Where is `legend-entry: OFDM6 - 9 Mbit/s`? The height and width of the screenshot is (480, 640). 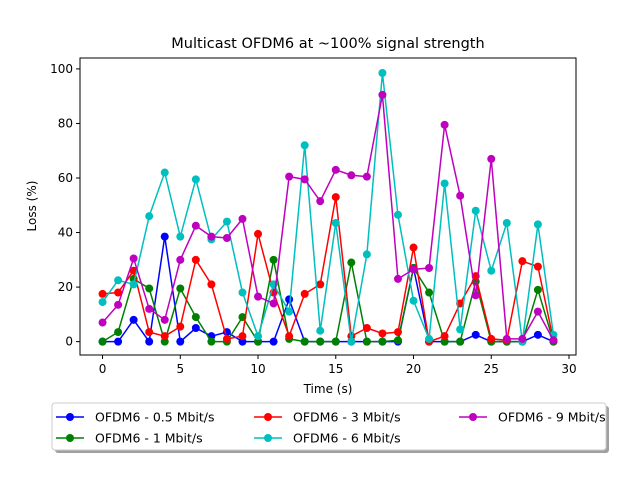
legend-entry: OFDM6 - 9 Mbit/s is located at coordinates (532, 417).